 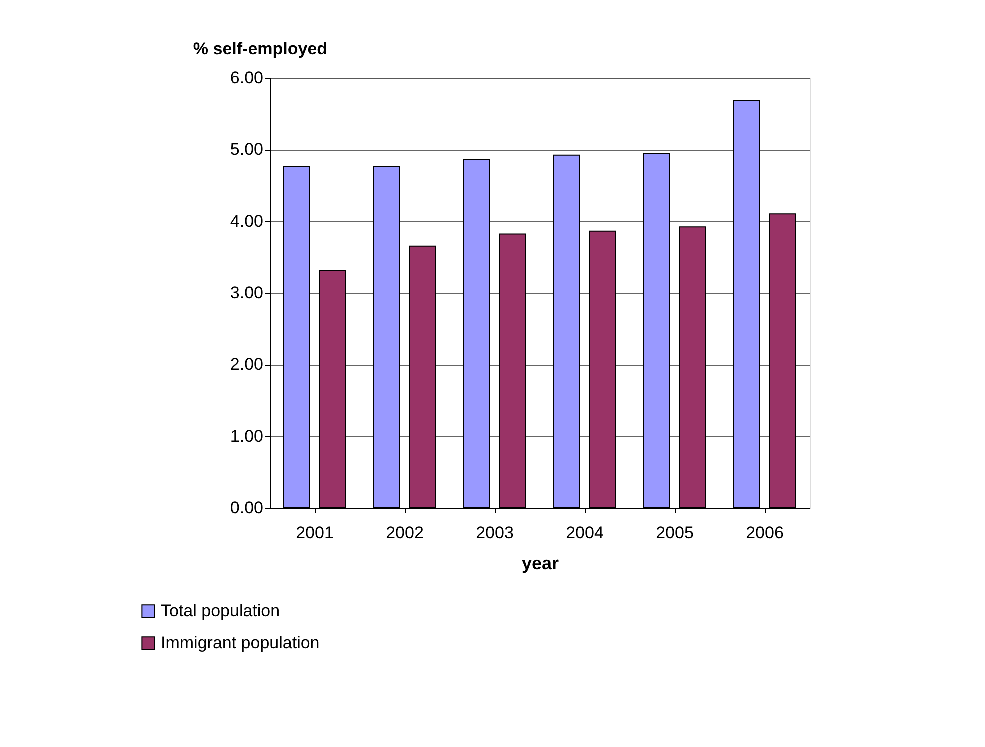 What do you see at coordinates (675, 533) in the screenshot?
I see `x-tick-label: 2005` at bounding box center [675, 533].